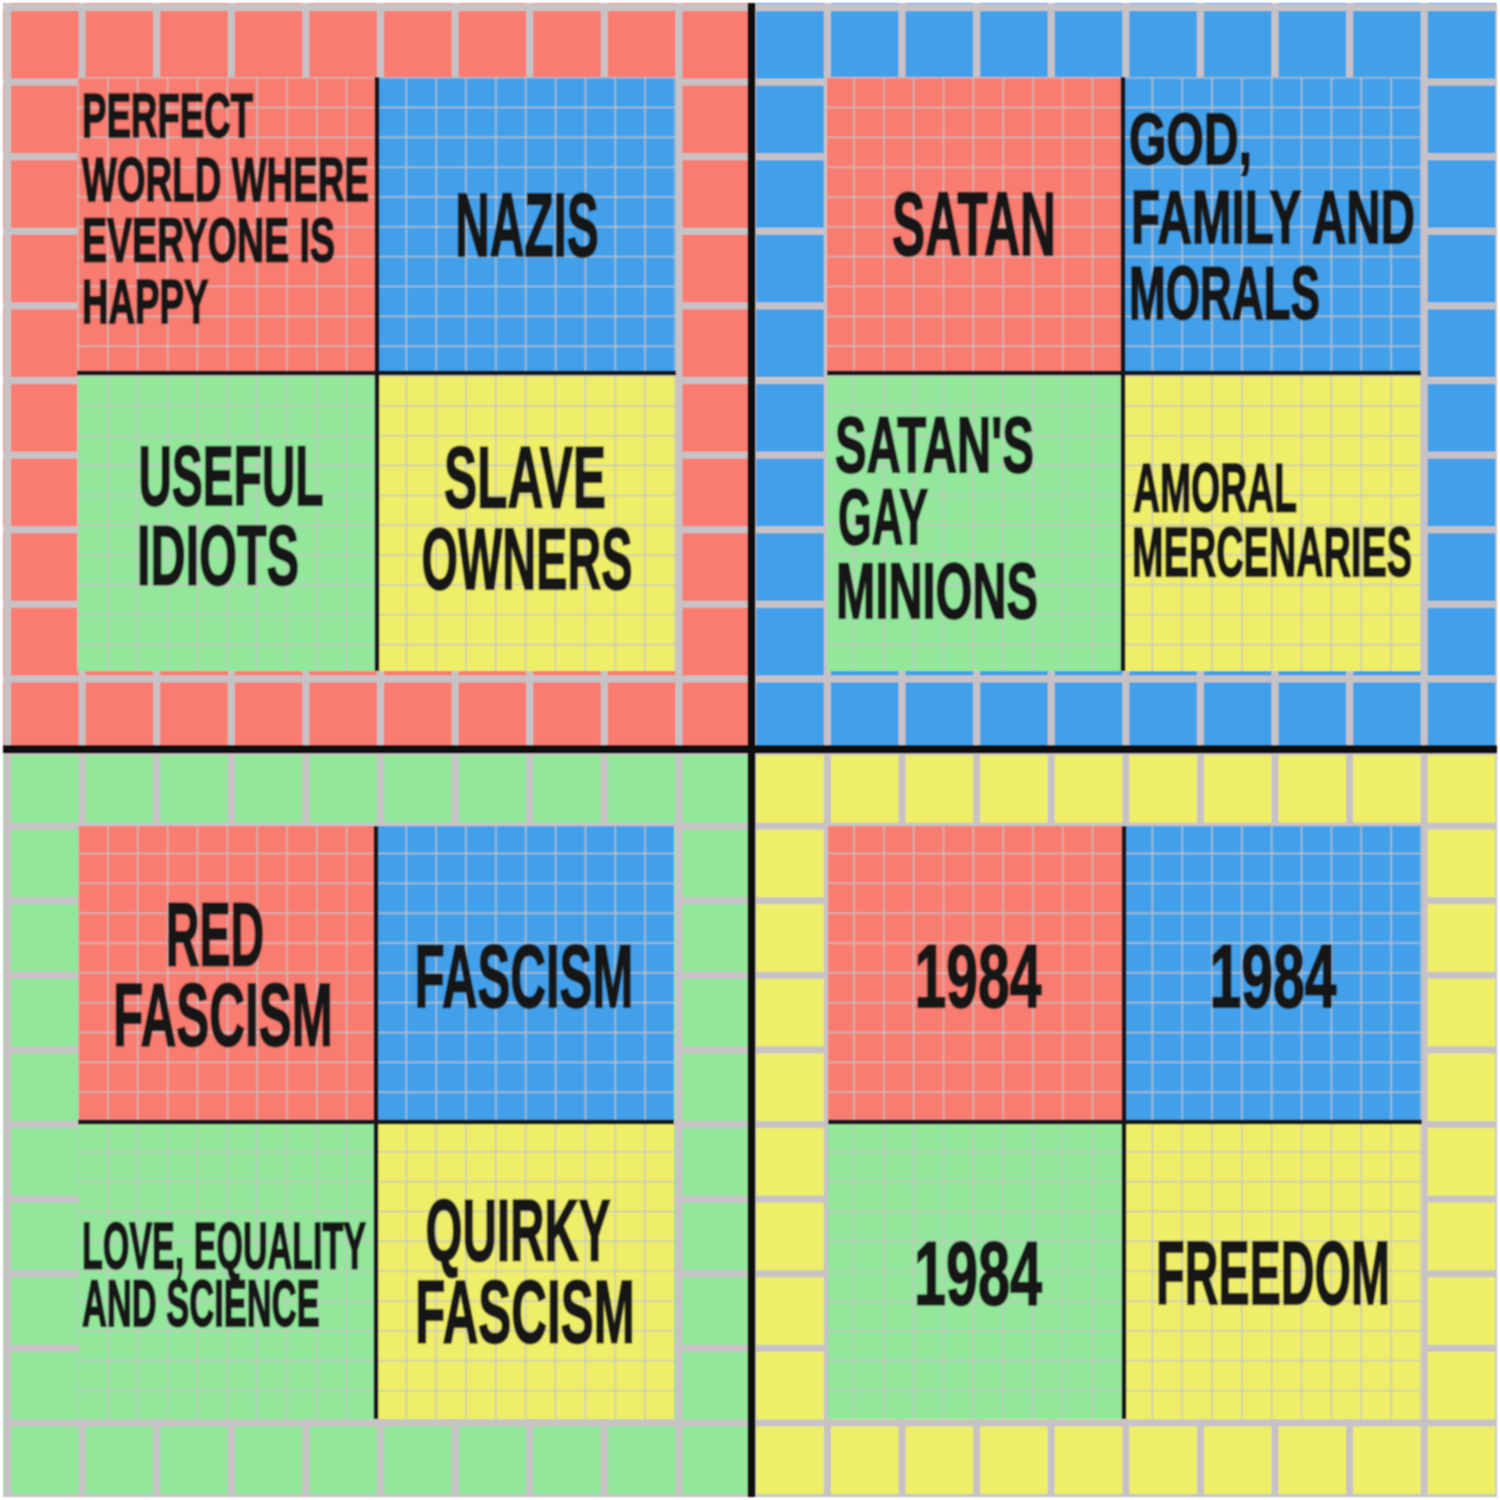  Describe the element at coordinates (1215, 489) in the screenshot. I see `svg-text: AMORAL` at that location.